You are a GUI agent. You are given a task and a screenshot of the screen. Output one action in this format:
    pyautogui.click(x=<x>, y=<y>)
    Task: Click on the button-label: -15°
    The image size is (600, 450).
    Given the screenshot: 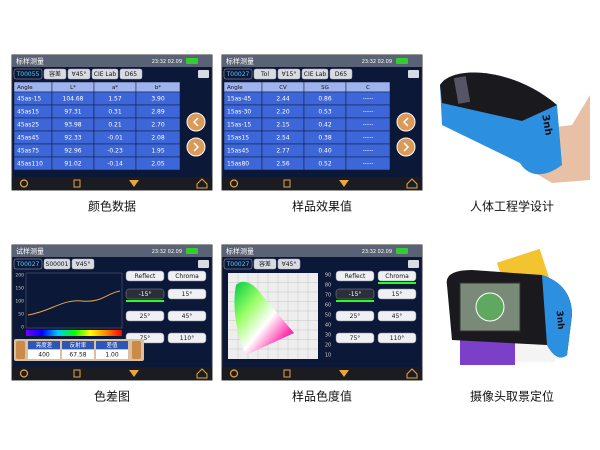 What is the action you would take?
    pyautogui.click(x=145, y=294)
    